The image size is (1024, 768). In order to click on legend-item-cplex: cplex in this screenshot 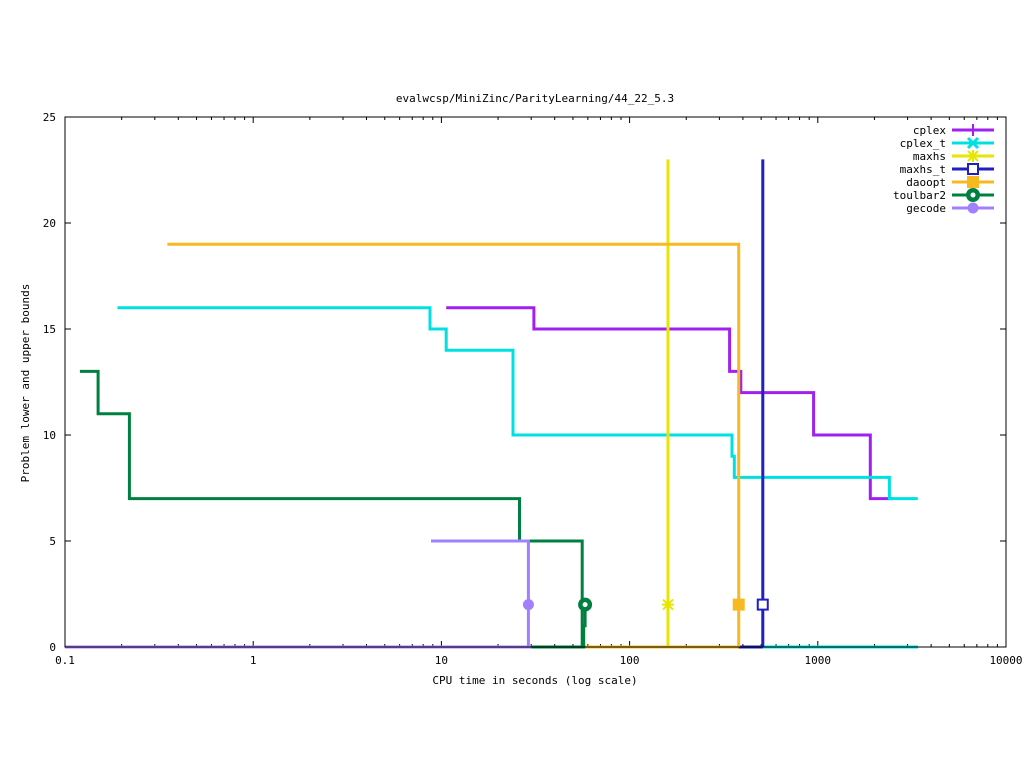, I will do `click(953, 130)`.